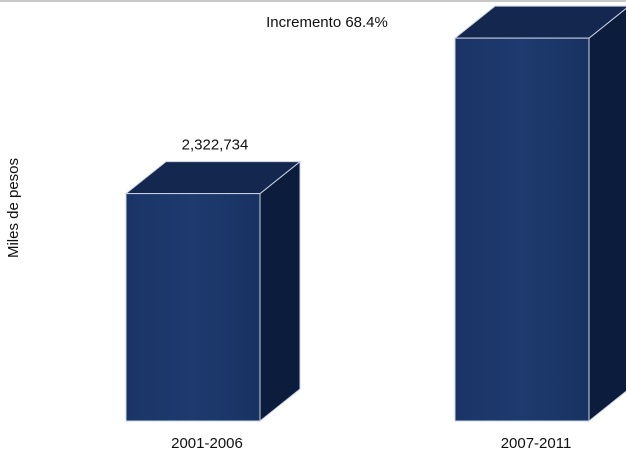  What do you see at coordinates (13, 208) in the screenshot?
I see `y-axis-label: Miles de pesos` at bounding box center [13, 208].